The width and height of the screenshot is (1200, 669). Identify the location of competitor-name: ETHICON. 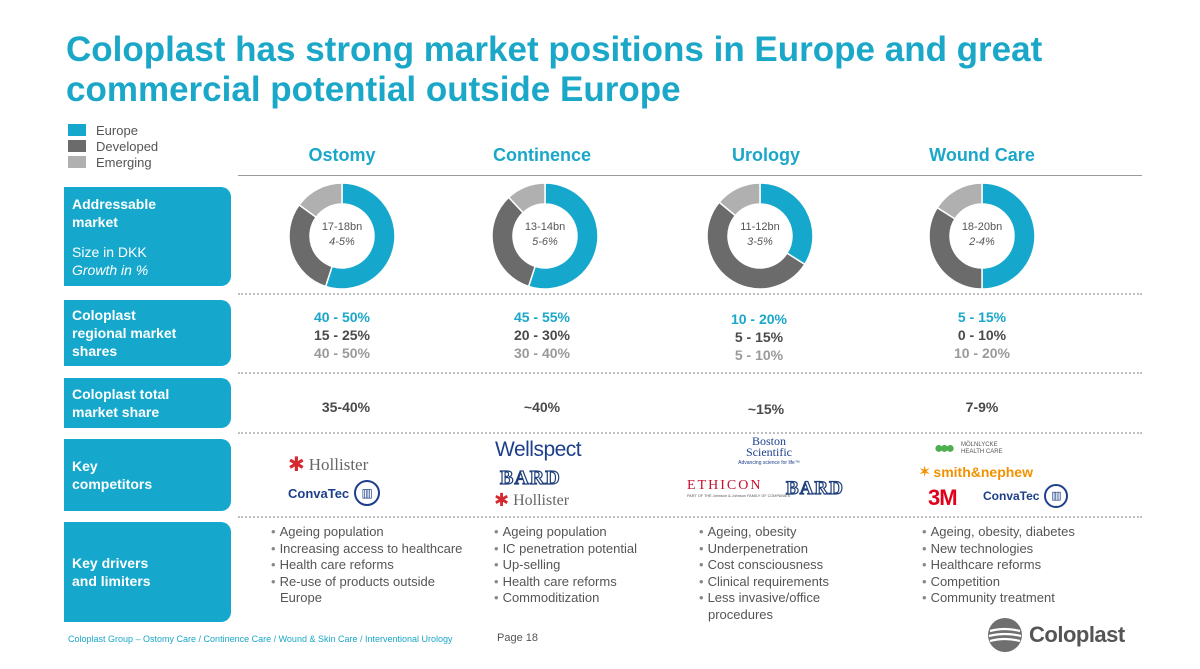
(725, 485).